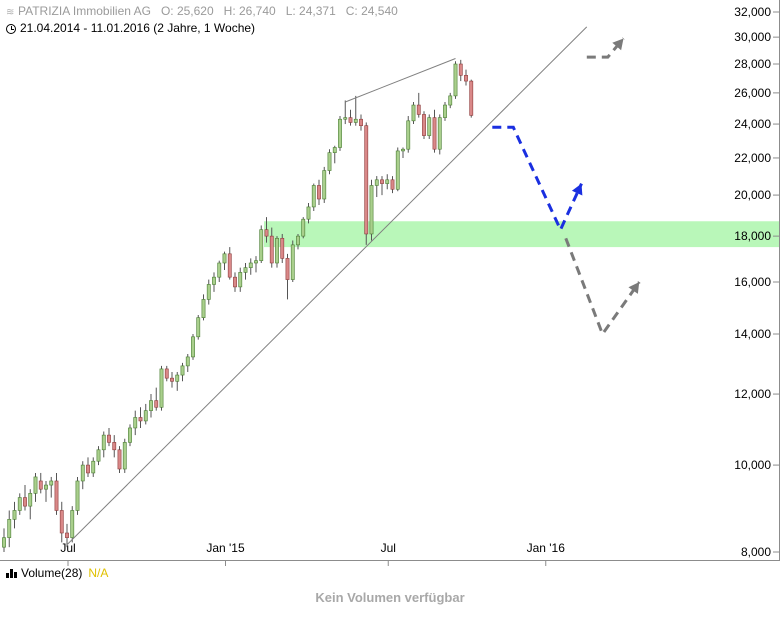 Image resolution: width=780 pixels, height=634 pixels. What do you see at coordinates (752, 236) in the screenshot?
I see `y-tick-label: 18,000` at bounding box center [752, 236].